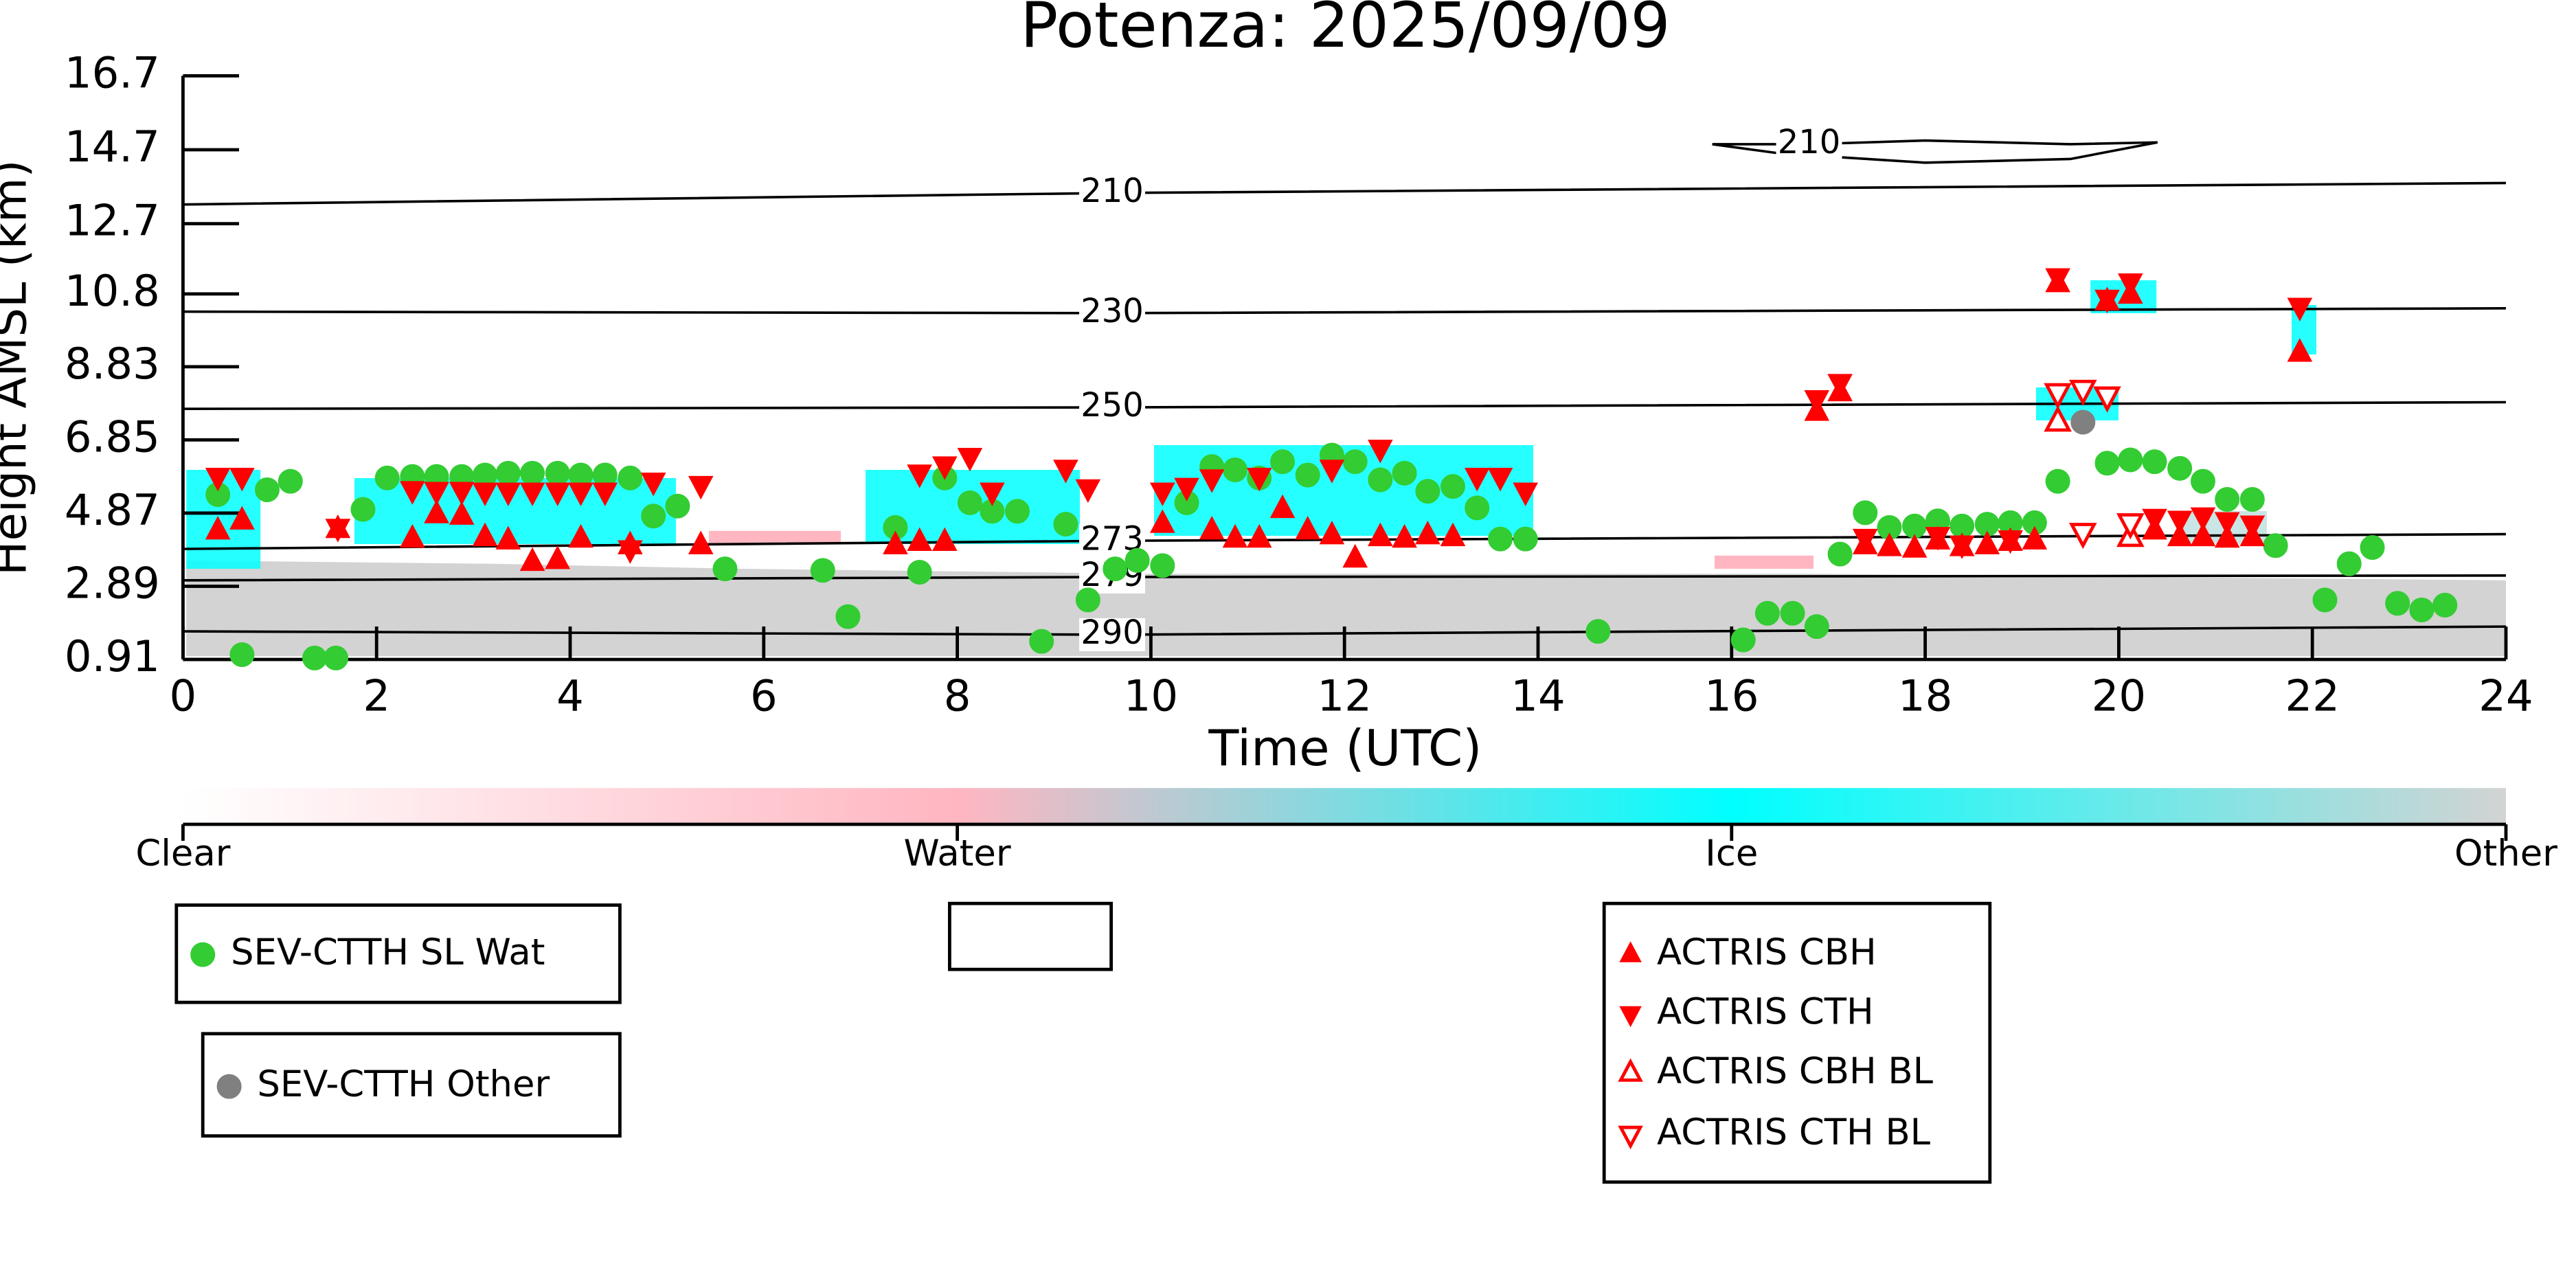  Describe the element at coordinates (1925, 696) in the screenshot. I see `x-tick-label: 18` at that location.